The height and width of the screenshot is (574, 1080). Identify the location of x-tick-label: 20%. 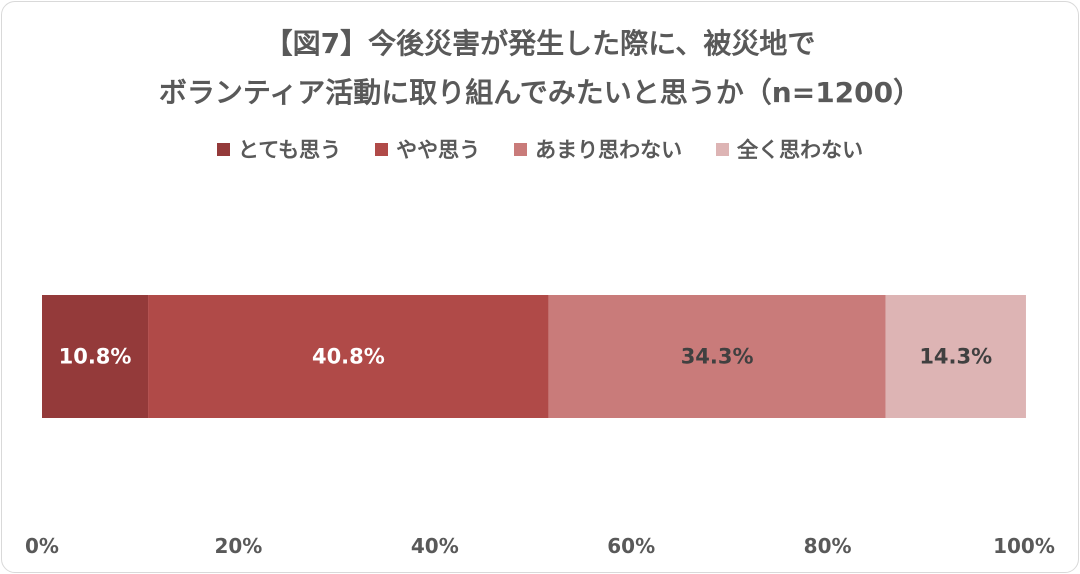
(238, 546).